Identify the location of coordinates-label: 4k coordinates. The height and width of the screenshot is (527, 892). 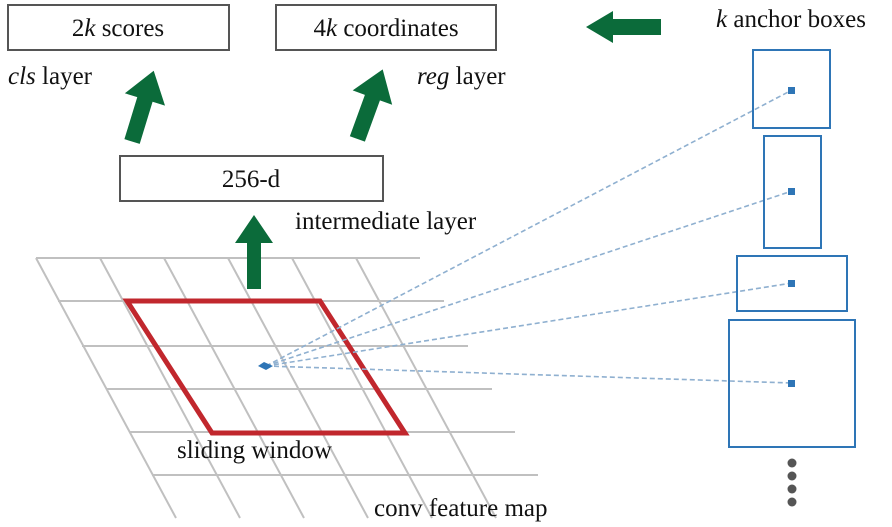
(385, 28).